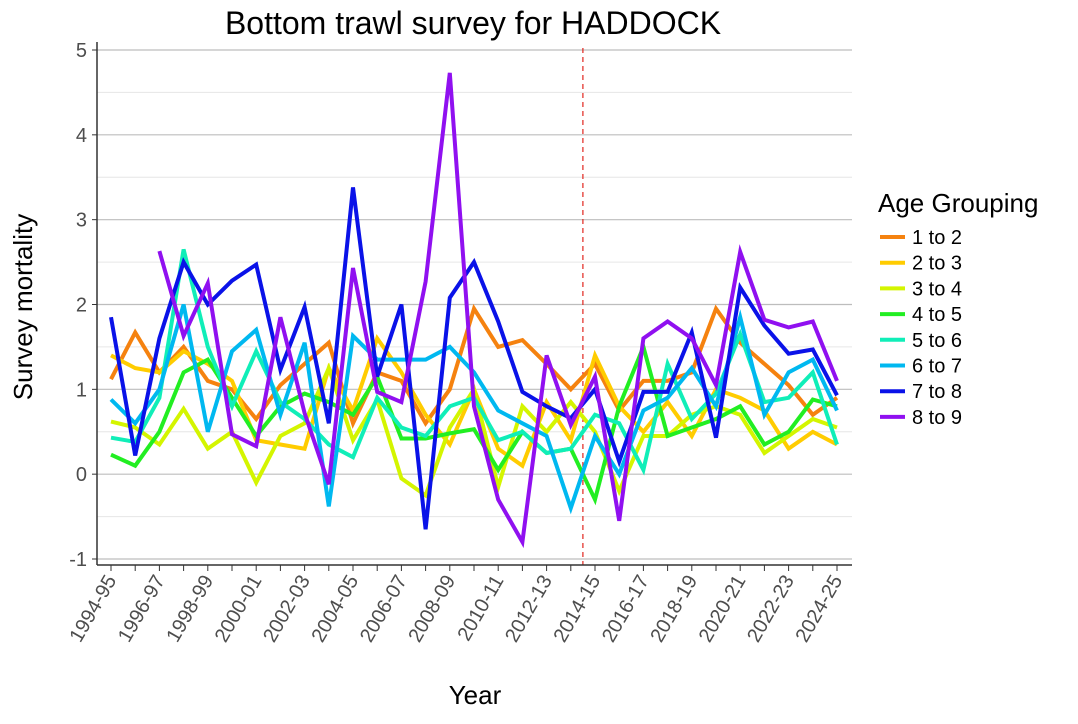  Describe the element at coordinates (937, 264) in the screenshot. I see `legend-label: 2 to 3` at that location.